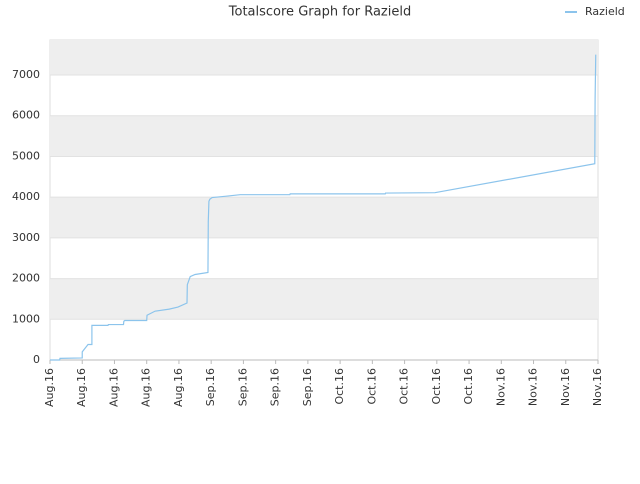  What do you see at coordinates (26, 318) in the screenshot?
I see `y-tick-label: 1000` at bounding box center [26, 318].